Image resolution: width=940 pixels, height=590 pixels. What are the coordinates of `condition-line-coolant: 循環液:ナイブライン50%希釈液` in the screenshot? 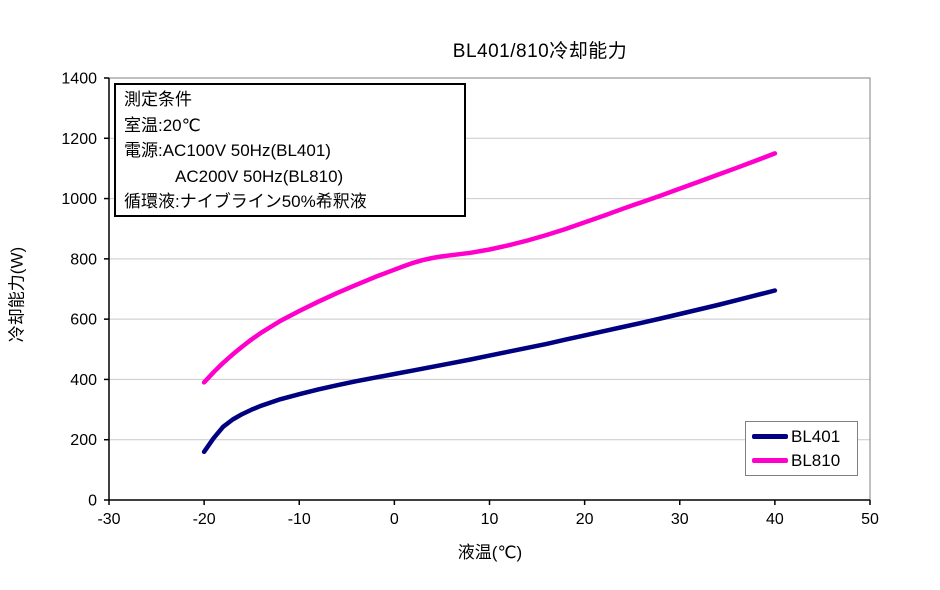 It's located at (245, 201).